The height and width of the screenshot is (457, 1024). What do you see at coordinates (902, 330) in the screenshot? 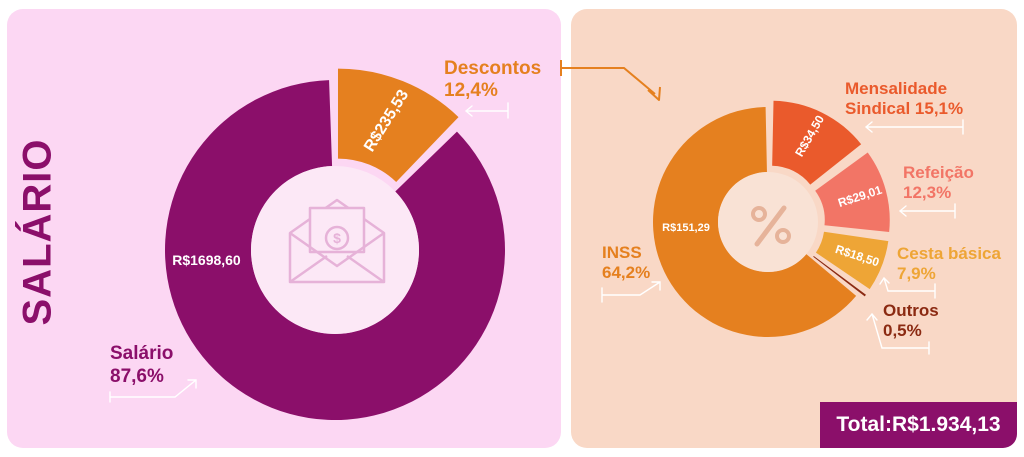
I see `label-outros-line2: 0,5%` at bounding box center [902, 330].